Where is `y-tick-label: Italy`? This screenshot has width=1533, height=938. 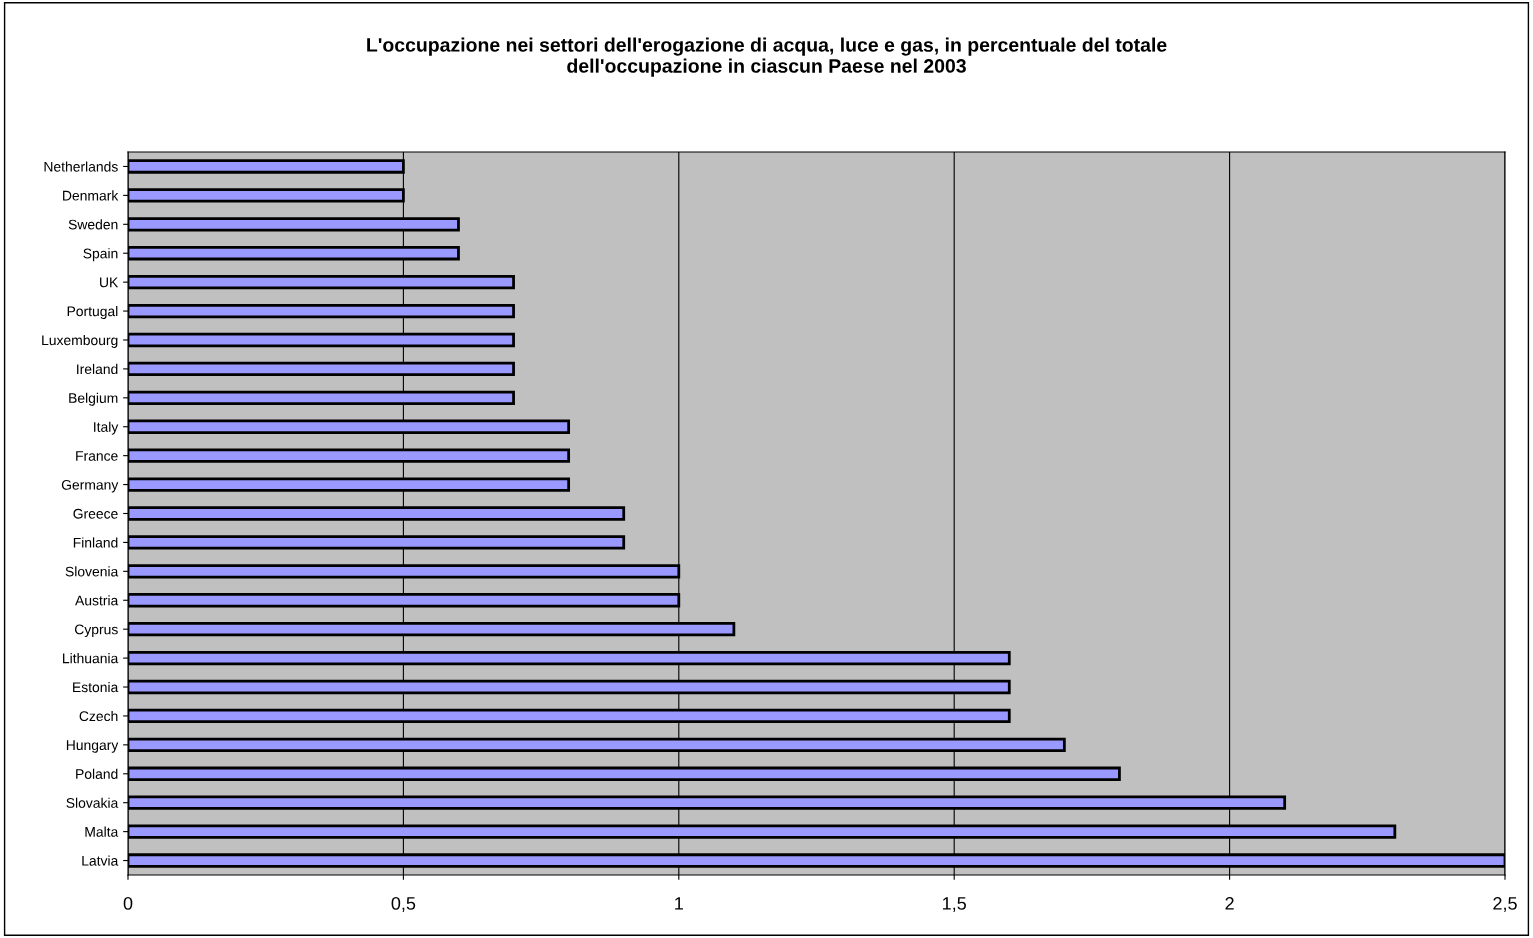
y-tick-label: Italy is located at coordinates (106, 428).